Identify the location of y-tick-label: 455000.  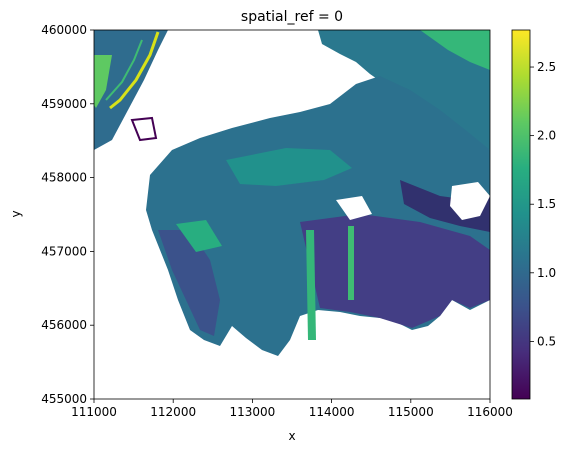
(64, 399).